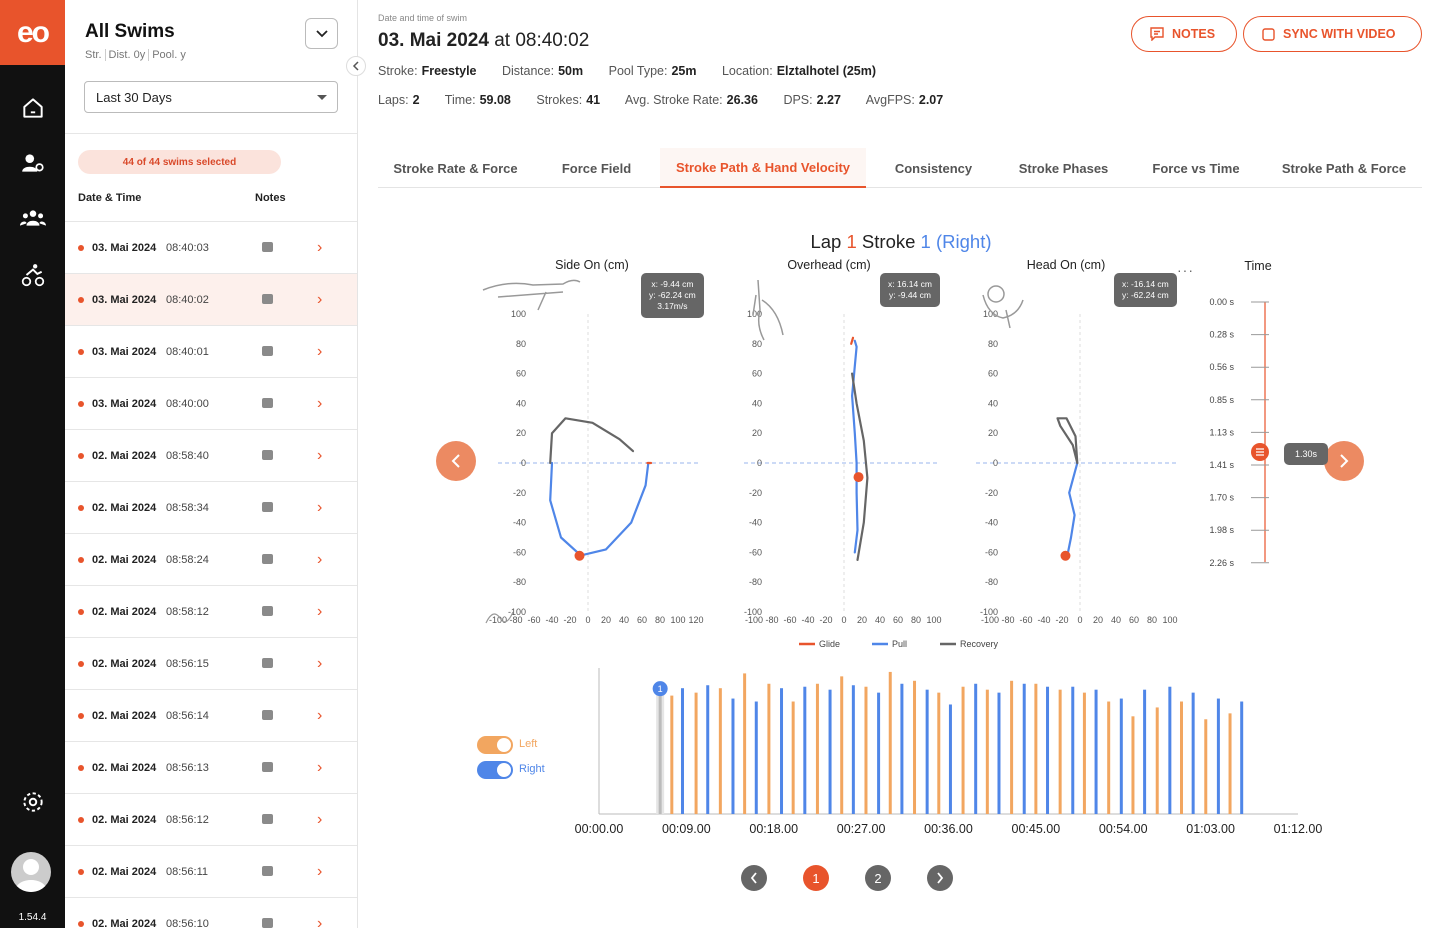 The image size is (1440, 928). Describe the element at coordinates (495, 770) in the screenshot. I see `right-toggle` at that location.